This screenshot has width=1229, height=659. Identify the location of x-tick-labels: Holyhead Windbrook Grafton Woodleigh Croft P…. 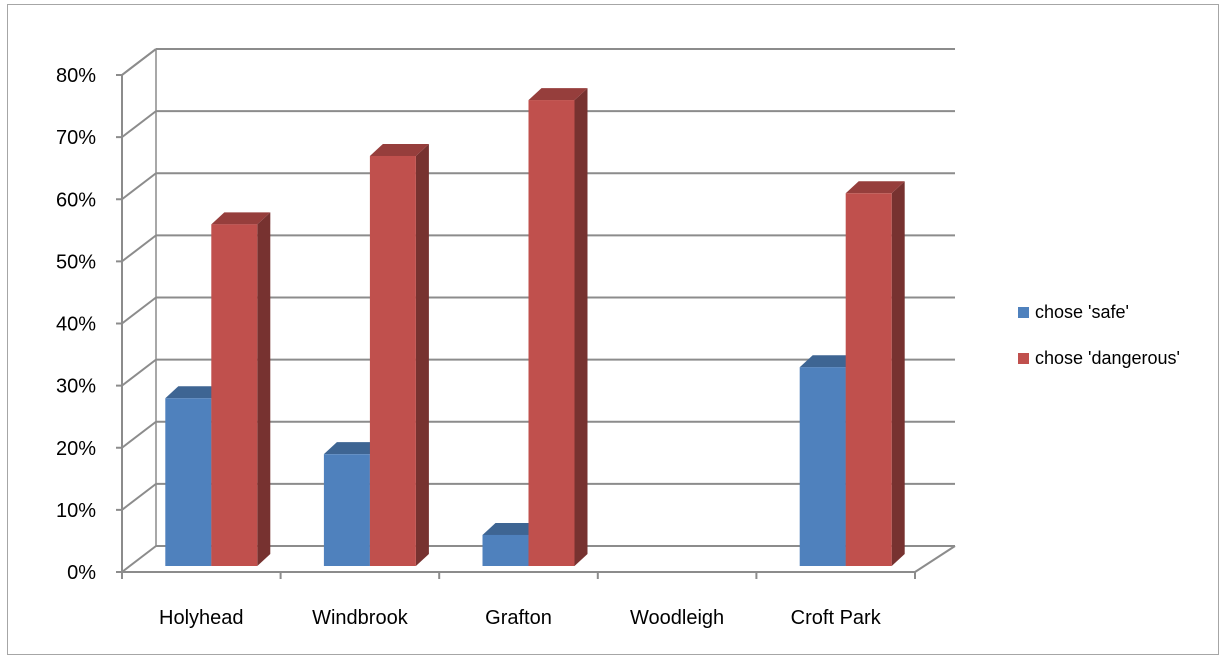
(520, 618).